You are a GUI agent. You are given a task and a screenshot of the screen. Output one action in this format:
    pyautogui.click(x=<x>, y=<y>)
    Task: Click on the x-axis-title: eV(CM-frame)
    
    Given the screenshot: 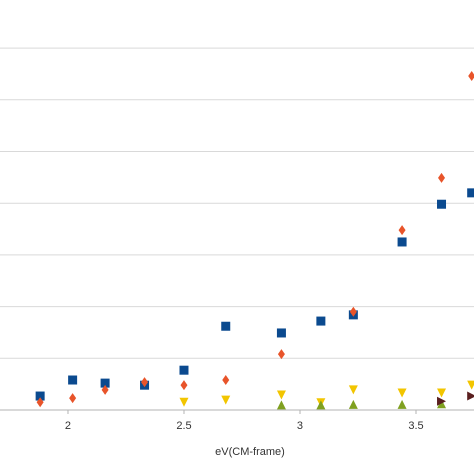 What is the action you would take?
    pyautogui.click(x=250, y=452)
    